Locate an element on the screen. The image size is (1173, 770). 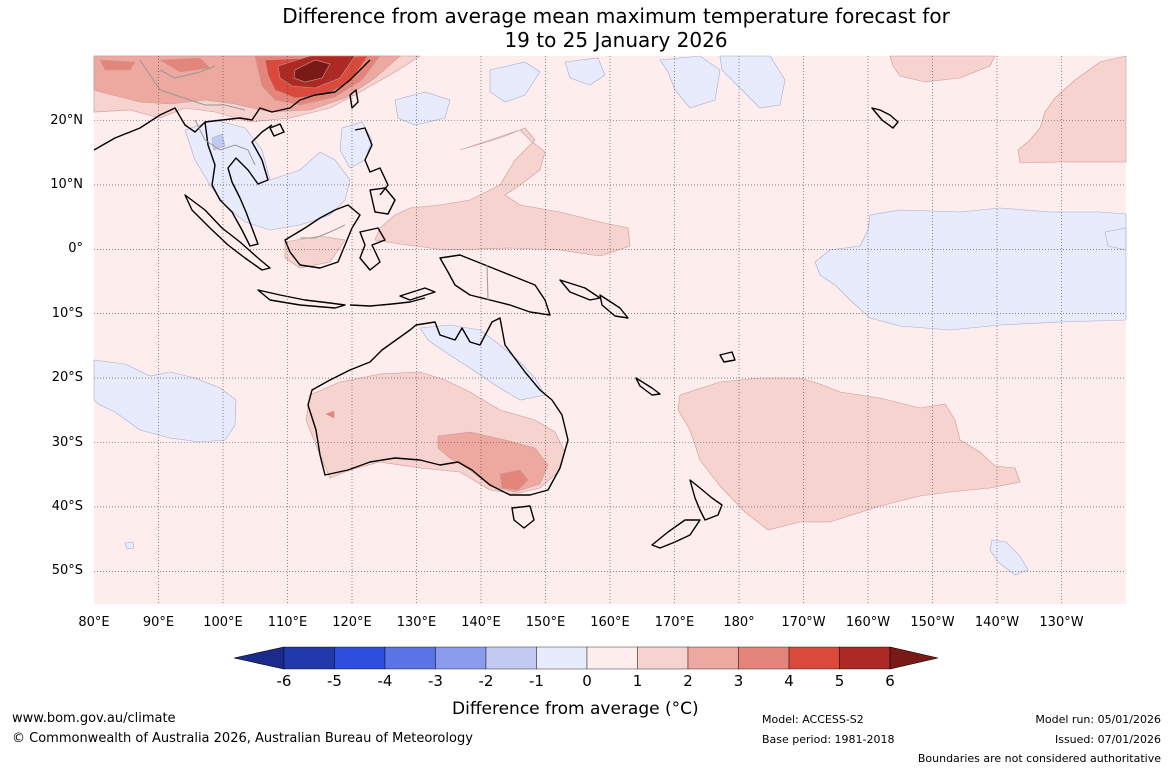
anomaly-west-patch is located at coordinates (117, 65).